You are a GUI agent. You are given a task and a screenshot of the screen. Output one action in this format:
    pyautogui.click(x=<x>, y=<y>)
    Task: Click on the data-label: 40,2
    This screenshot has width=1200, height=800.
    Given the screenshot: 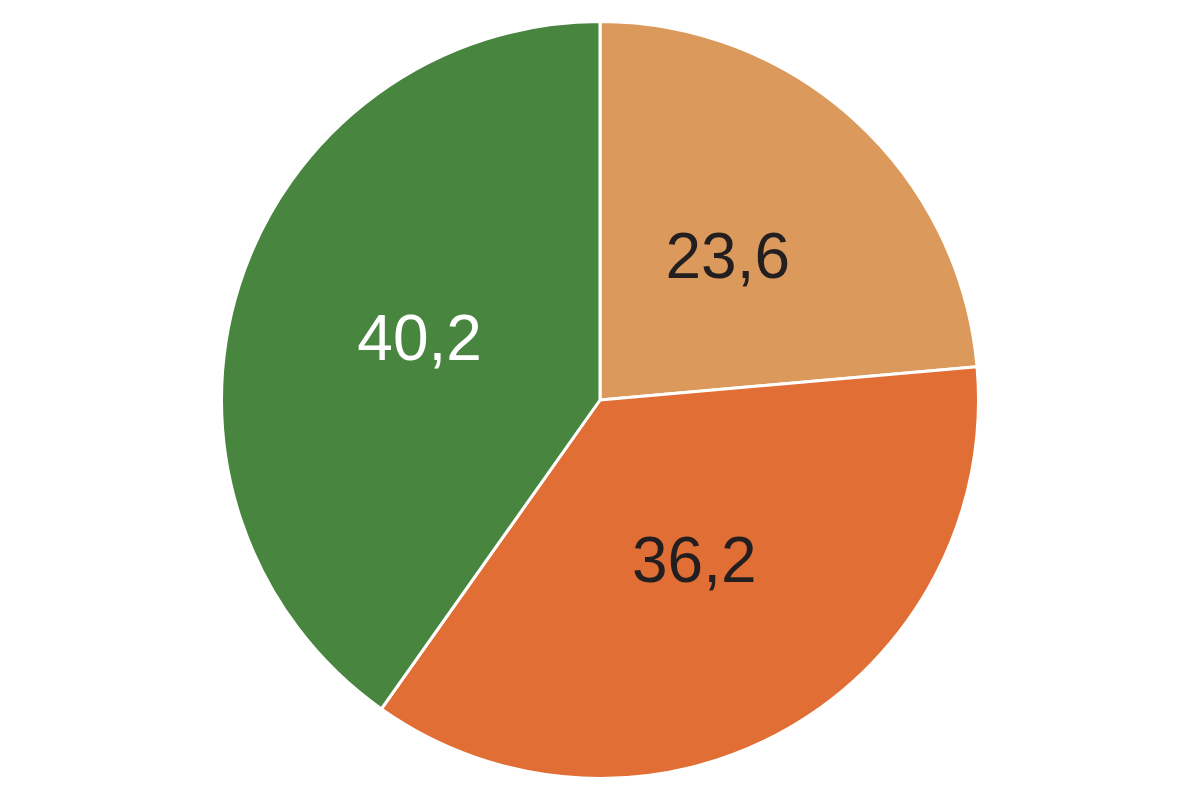 What is the action you would take?
    pyautogui.click(x=419, y=338)
    